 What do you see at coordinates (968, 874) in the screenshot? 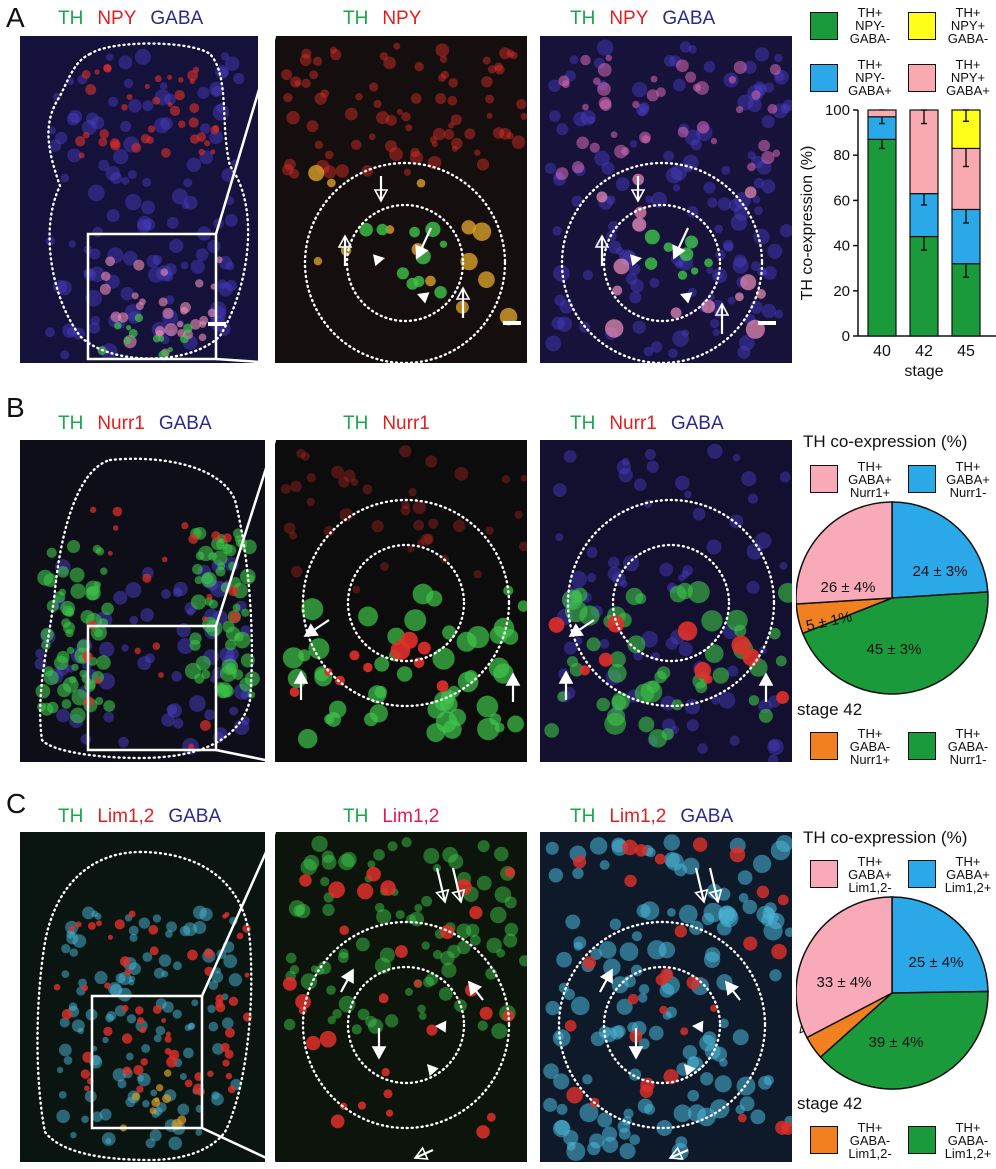
I see `panel-c-legend-label: TH+ GABA+ Lim1,2+` at bounding box center [968, 874].